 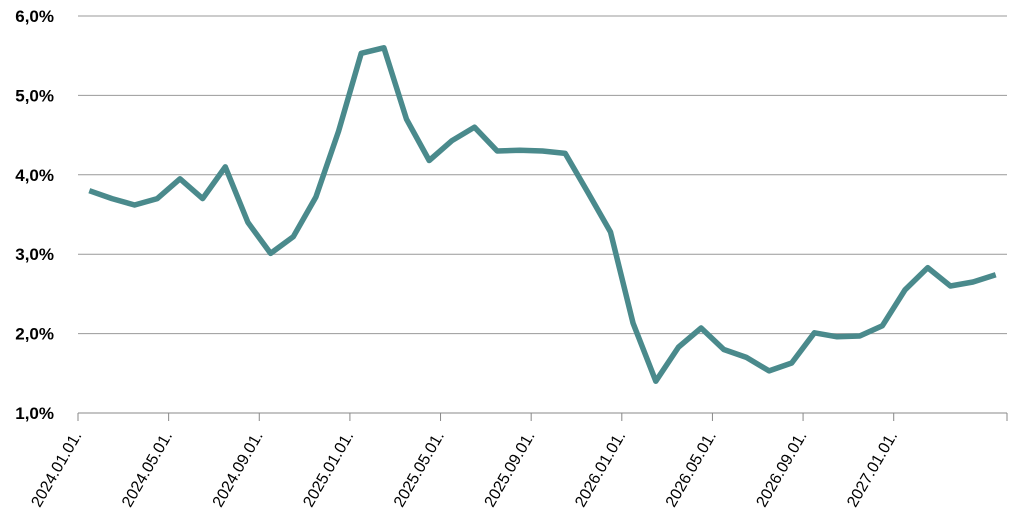 I want to click on x-tick-label: 2024.01.01., so click(x=56, y=470).